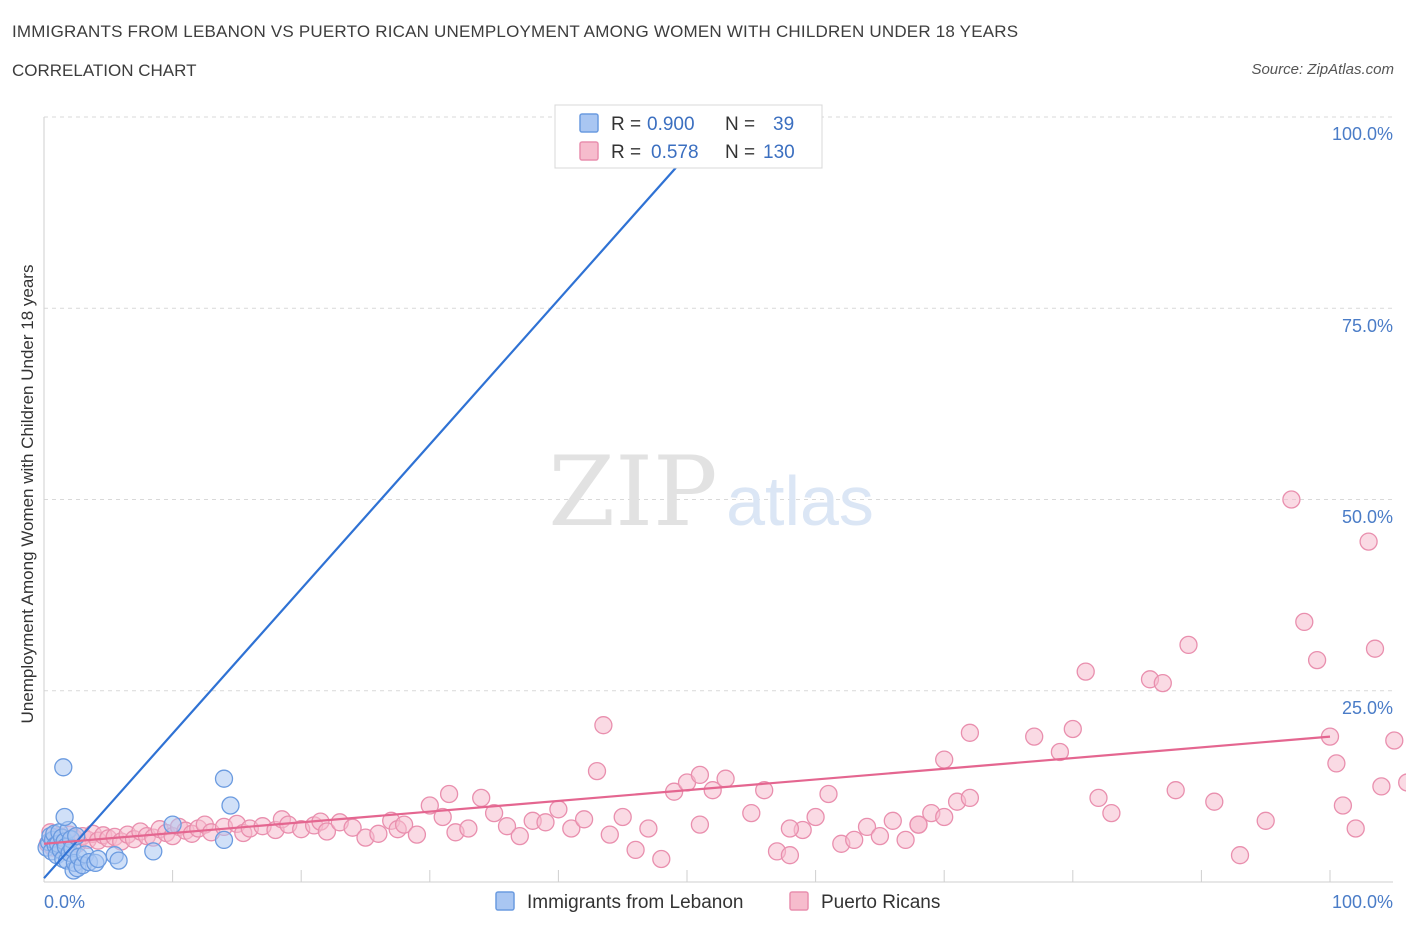 Image resolution: width=1406 pixels, height=930 pixels. What do you see at coordinates (632, 492) in the screenshot?
I see `watermark-zip: ZIP` at bounding box center [632, 492].